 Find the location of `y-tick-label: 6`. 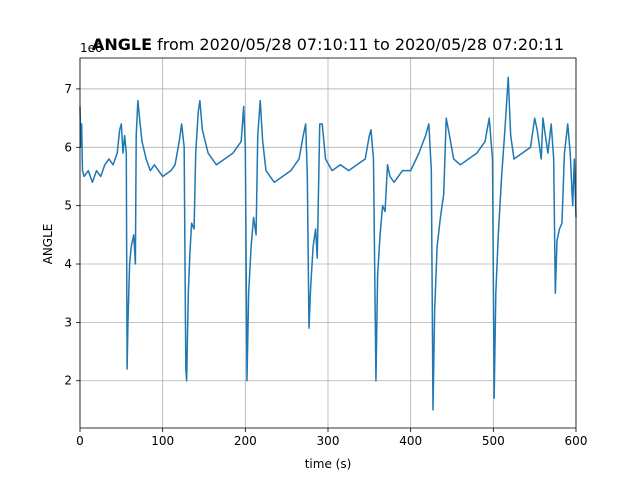

y-tick-label: 6 is located at coordinates (68, 147).